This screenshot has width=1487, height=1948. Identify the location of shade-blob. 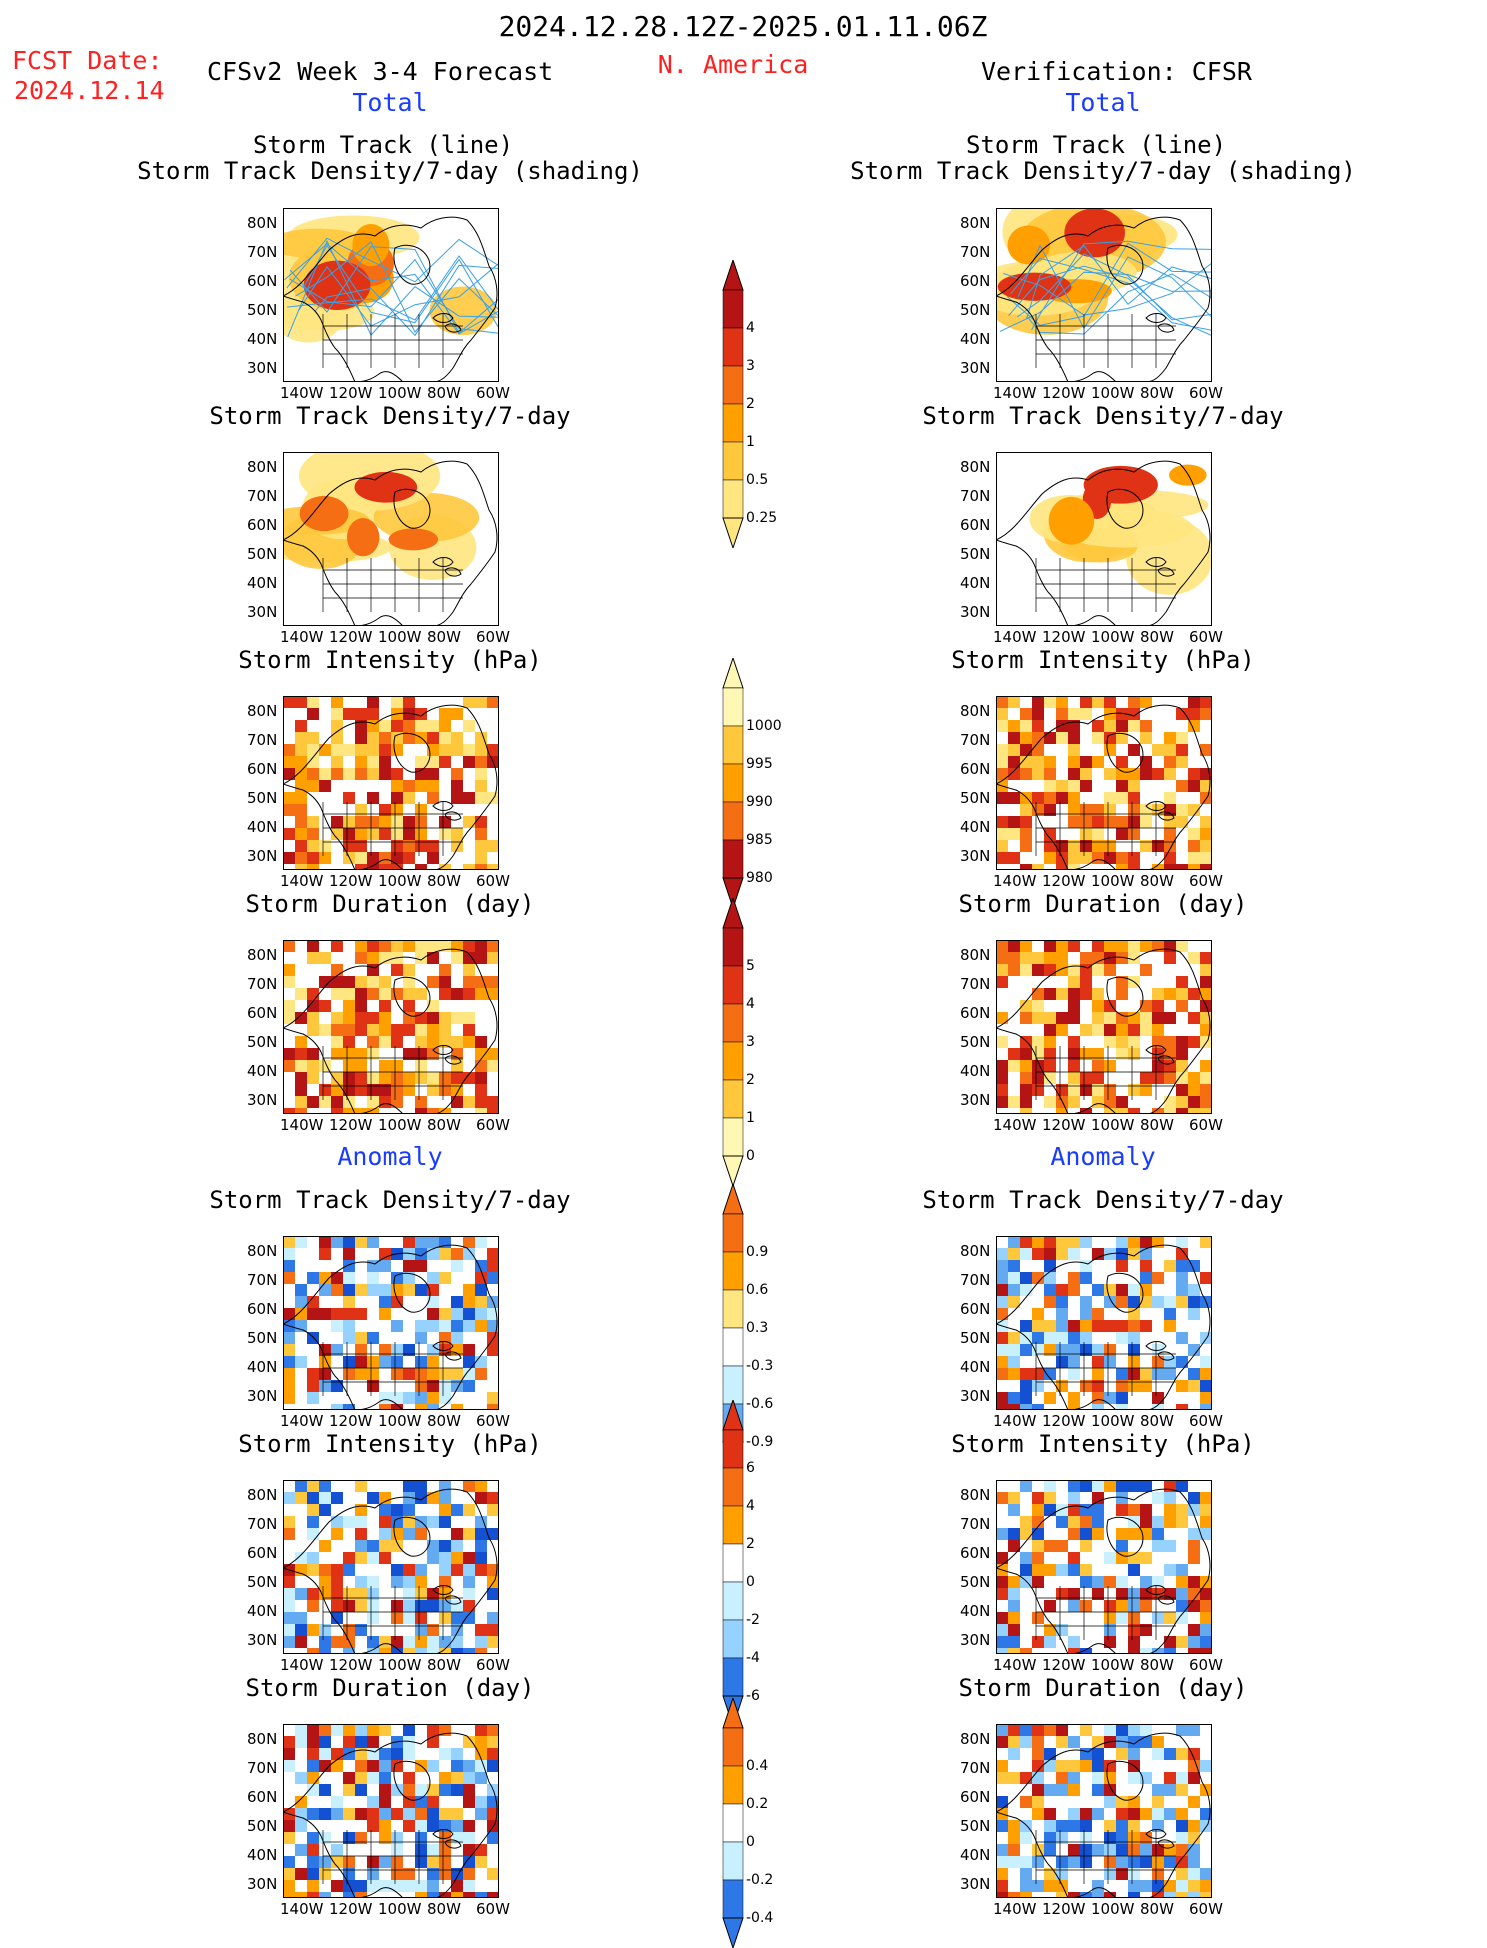
(1034, 286).